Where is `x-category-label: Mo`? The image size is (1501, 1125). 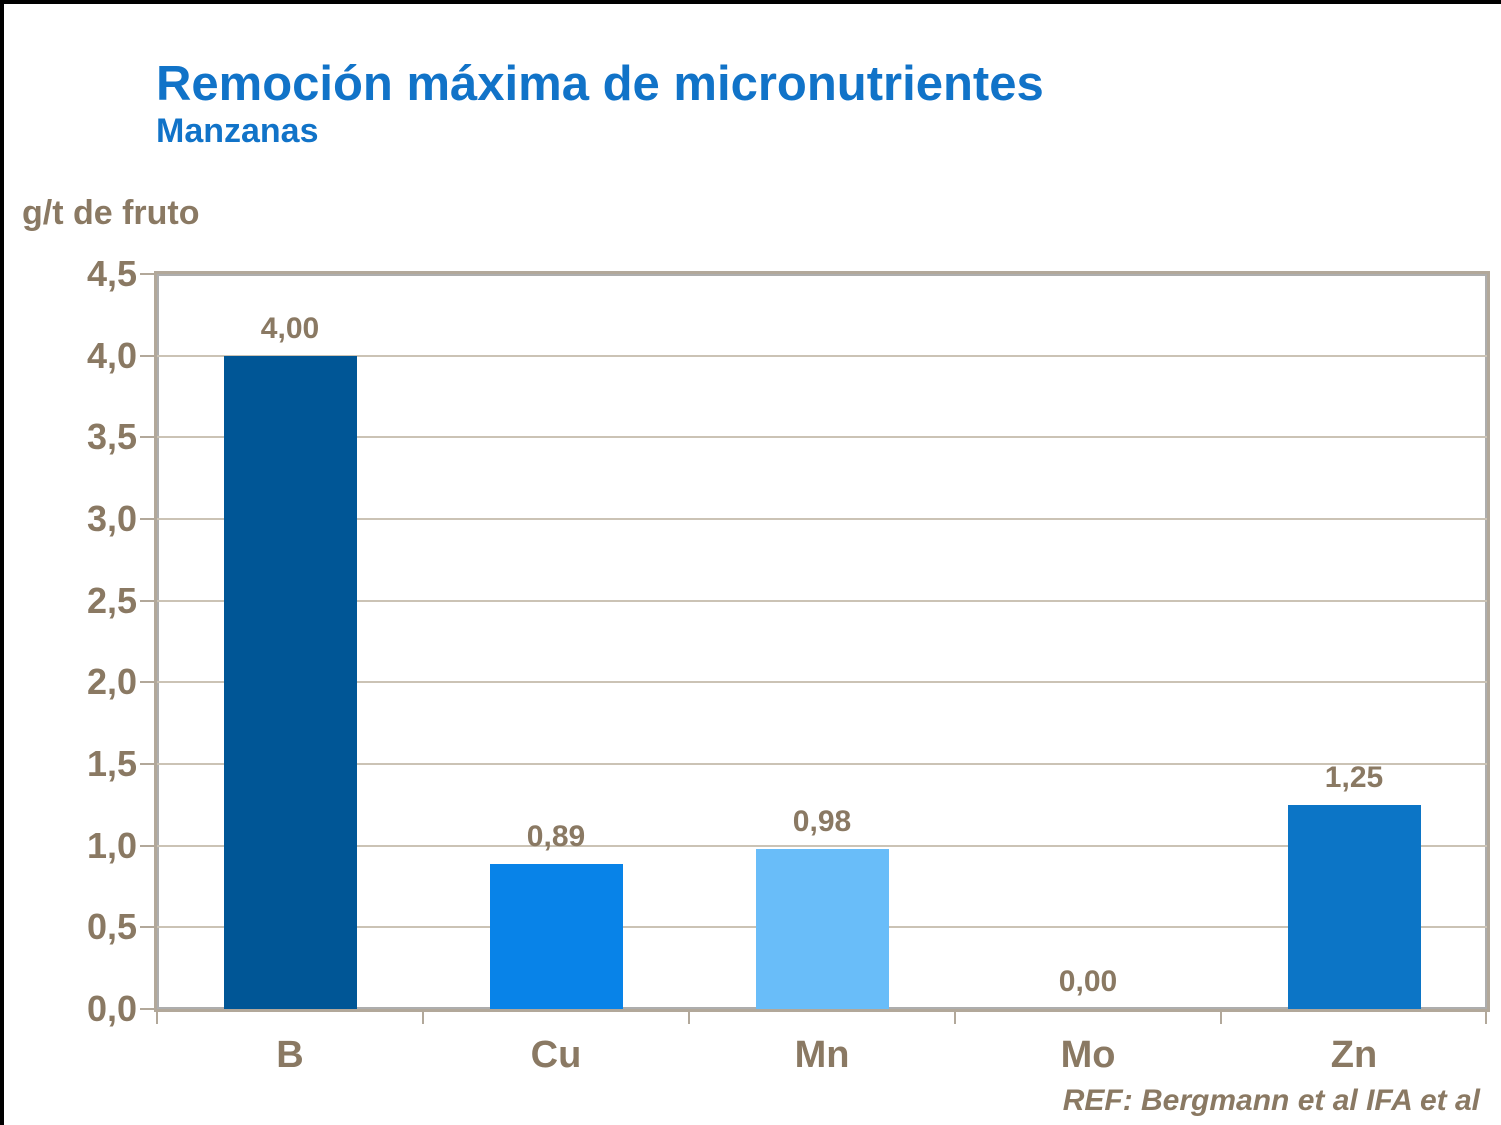 x-category-label: Mo is located at coordinates (1088, 1055).